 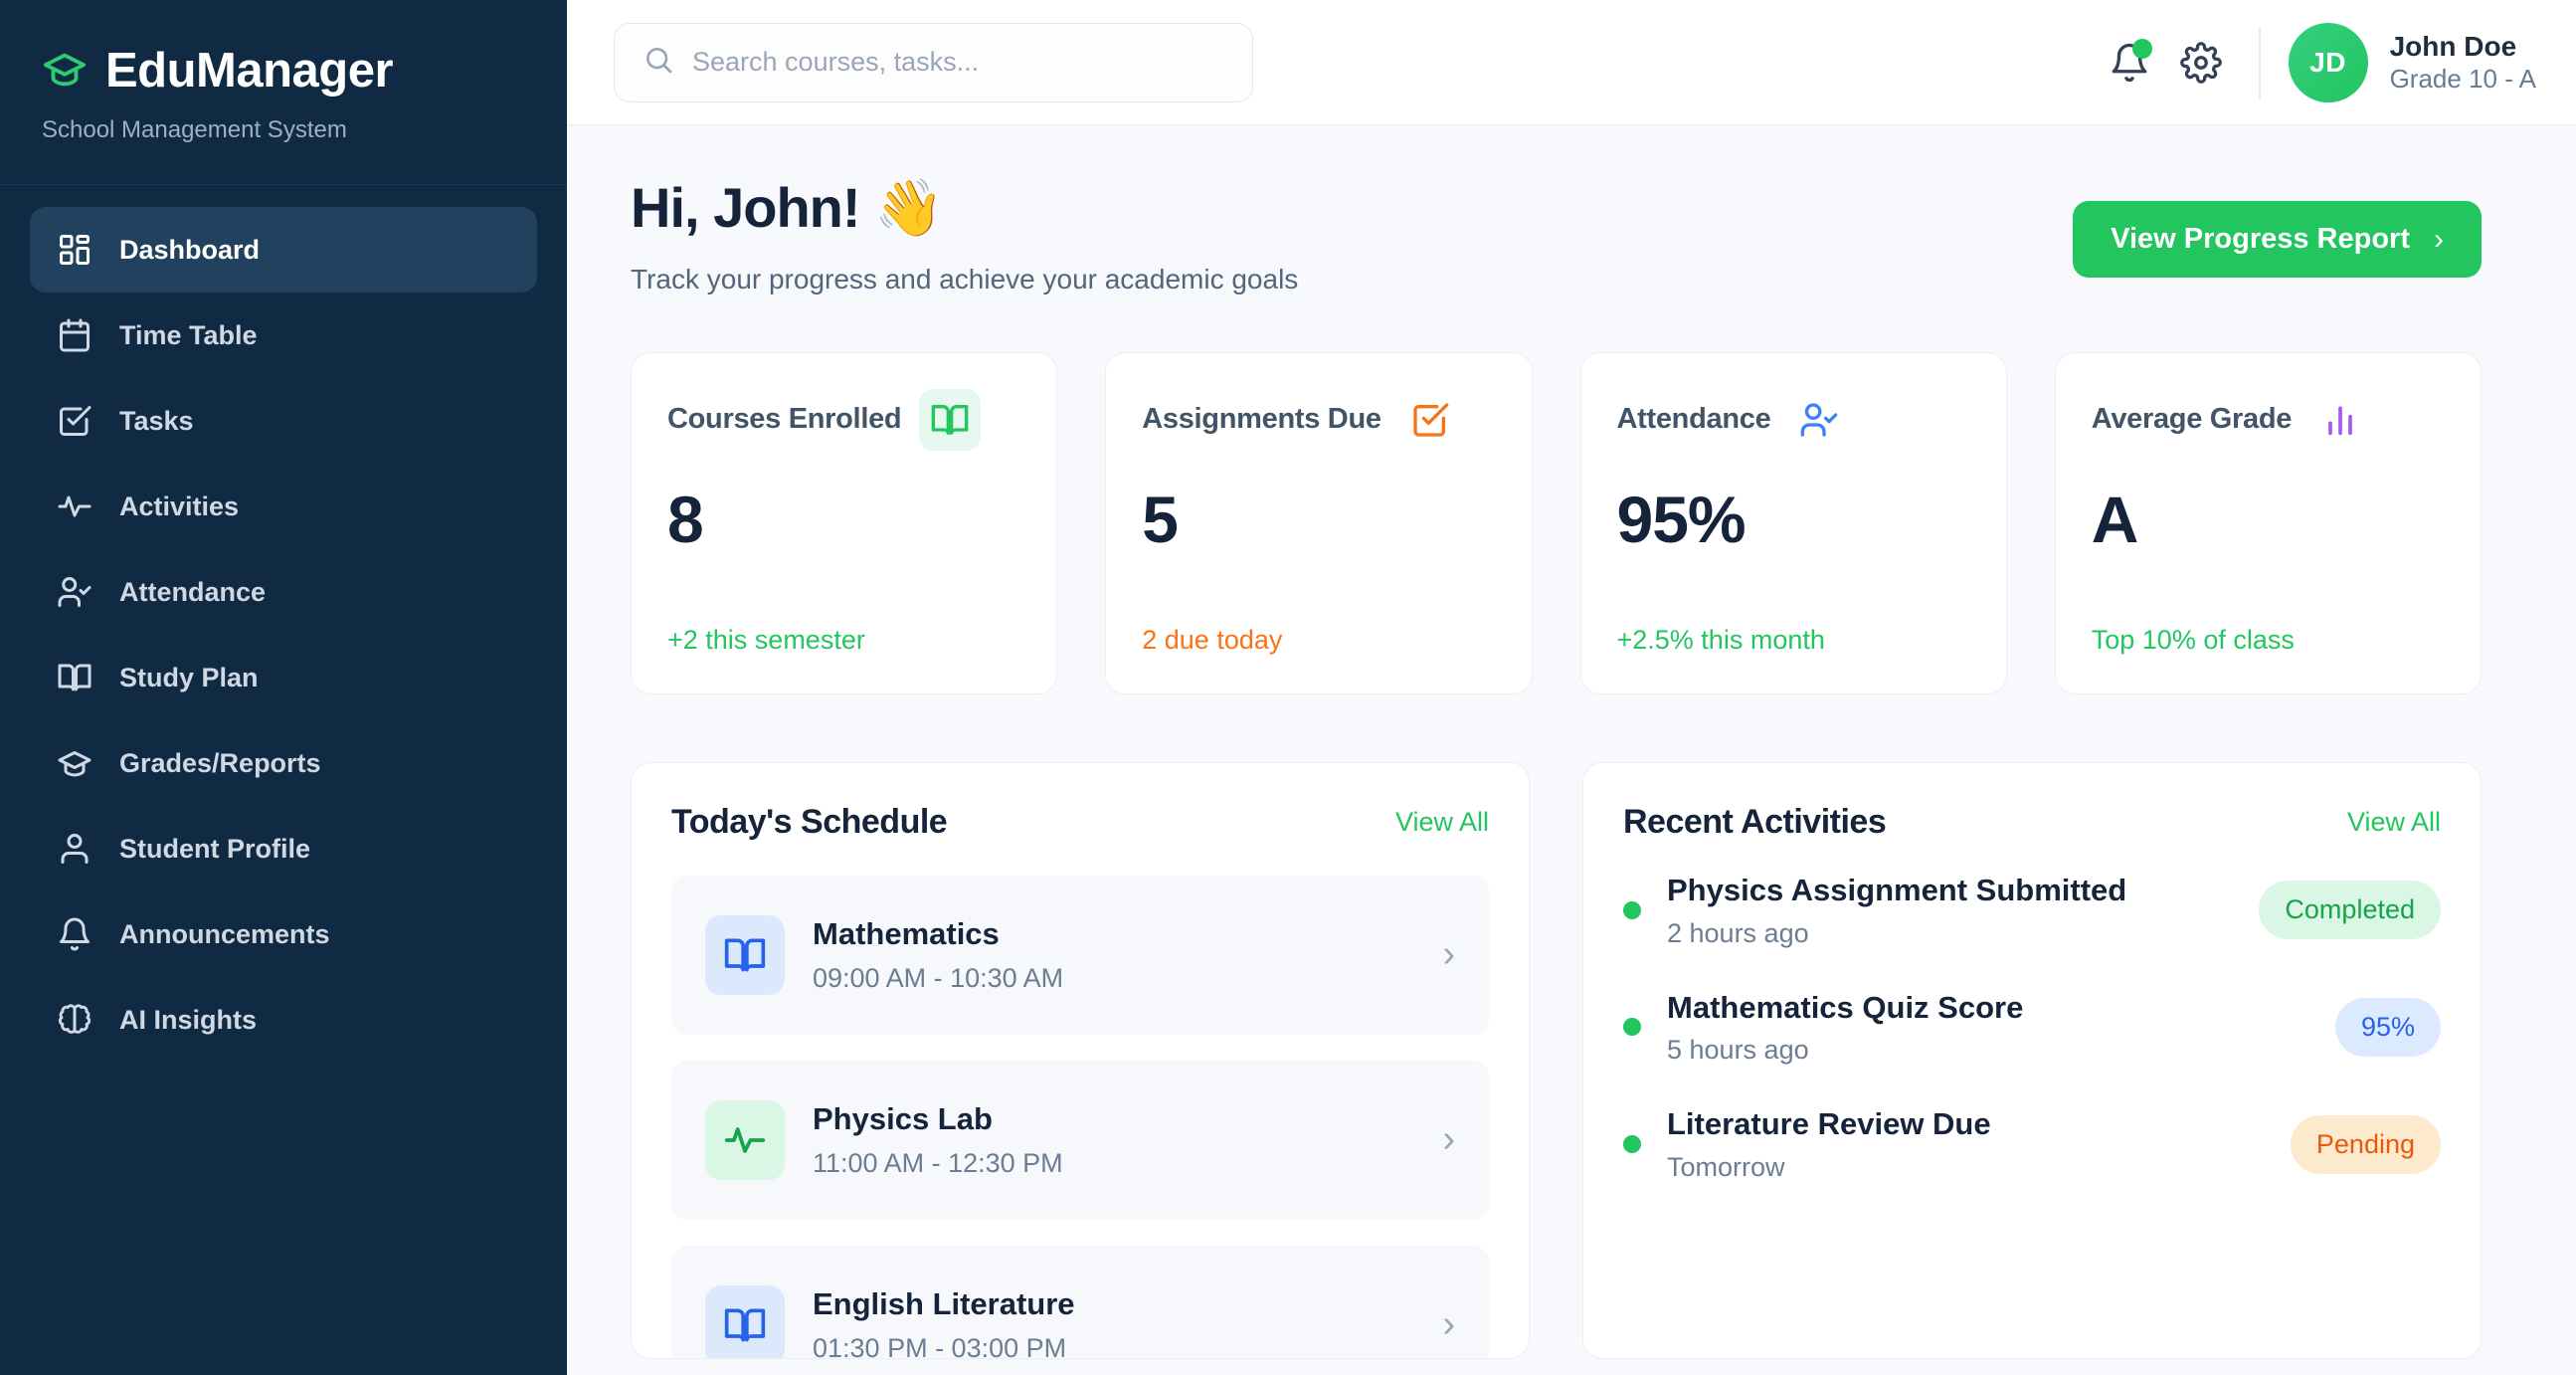 What do you see at coordinates (784, 419) in the screenshot?
I see `stat-label: Courses Enrolled` at bounding box center [784, 419].